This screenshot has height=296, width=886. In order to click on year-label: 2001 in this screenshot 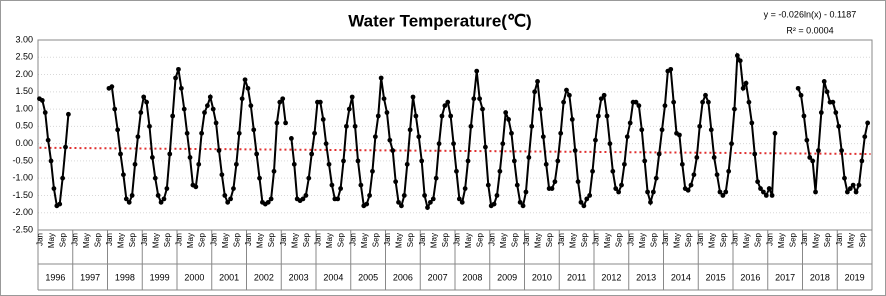, I will do `click(229, 277)`.